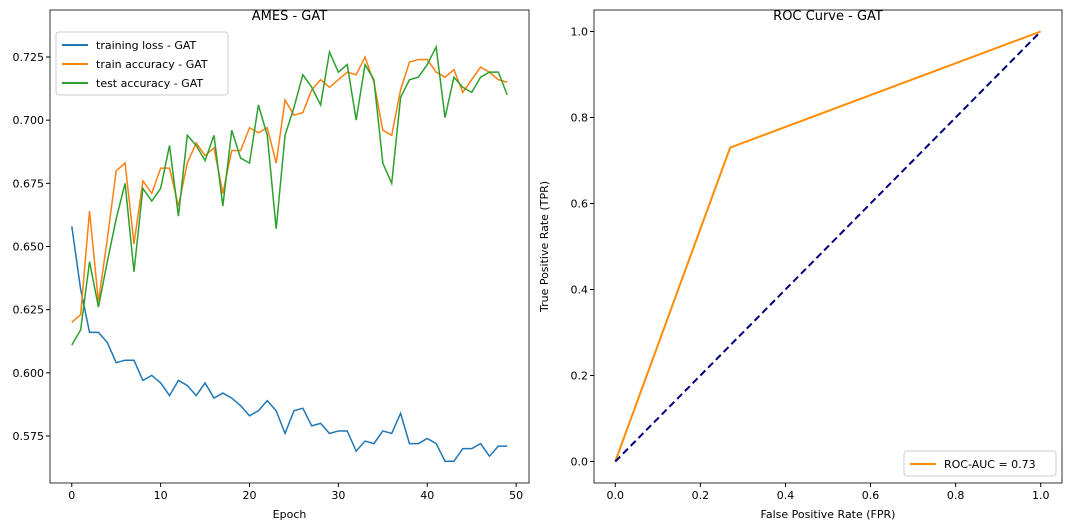  I want to click on legend-label: test accuracy - GAT, so click(149, 83).